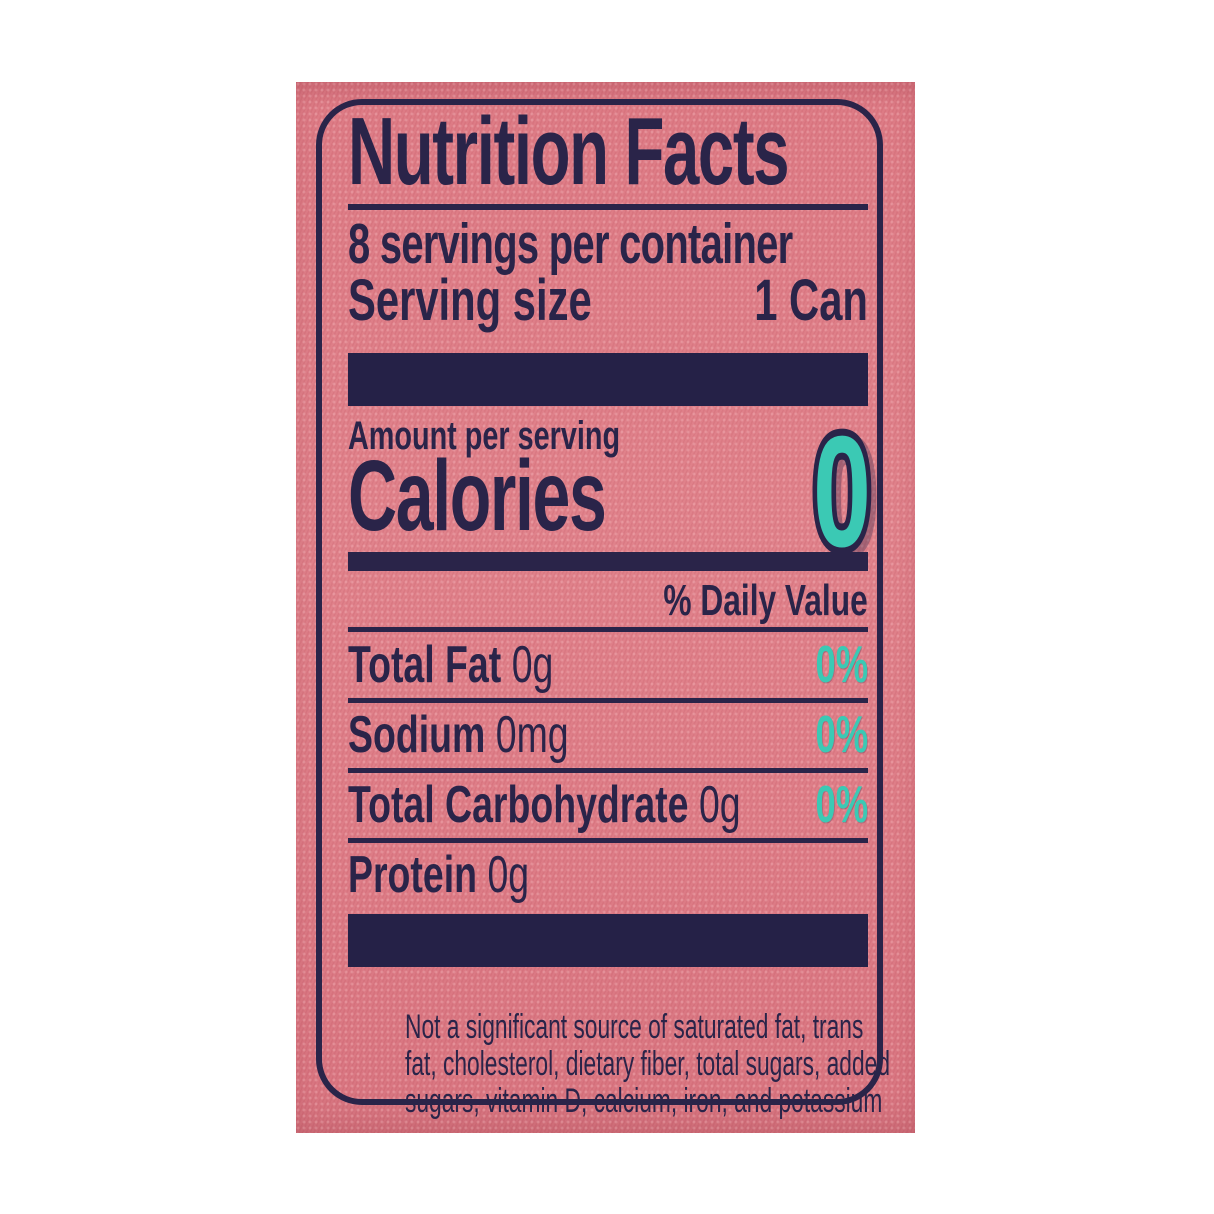  I want to click on amount-per-serving-text: Amount per serving, so click(484, 436).